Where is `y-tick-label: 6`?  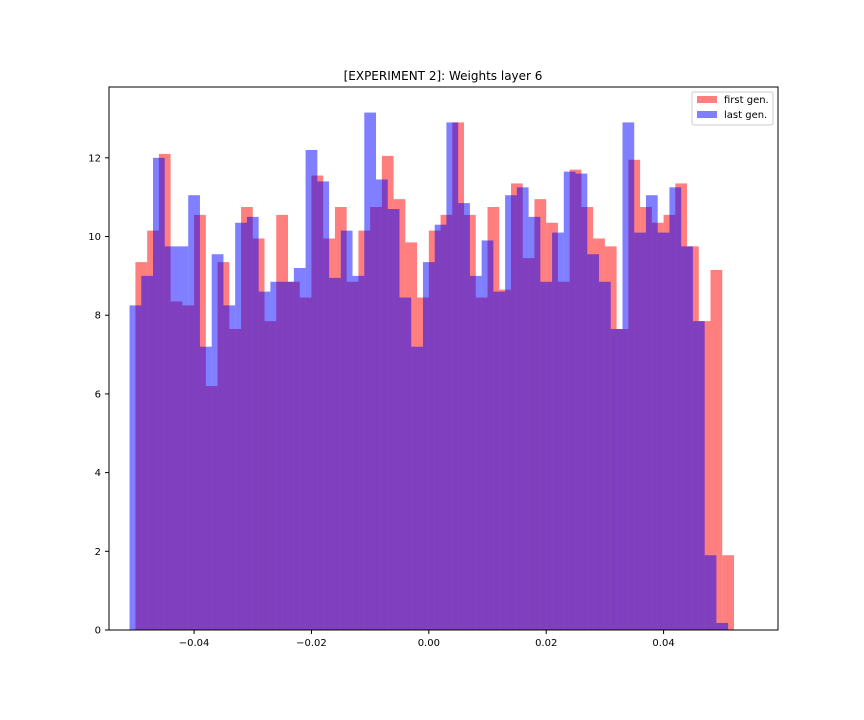 y-tick-label: 6 is located at coordinates (98, 394).